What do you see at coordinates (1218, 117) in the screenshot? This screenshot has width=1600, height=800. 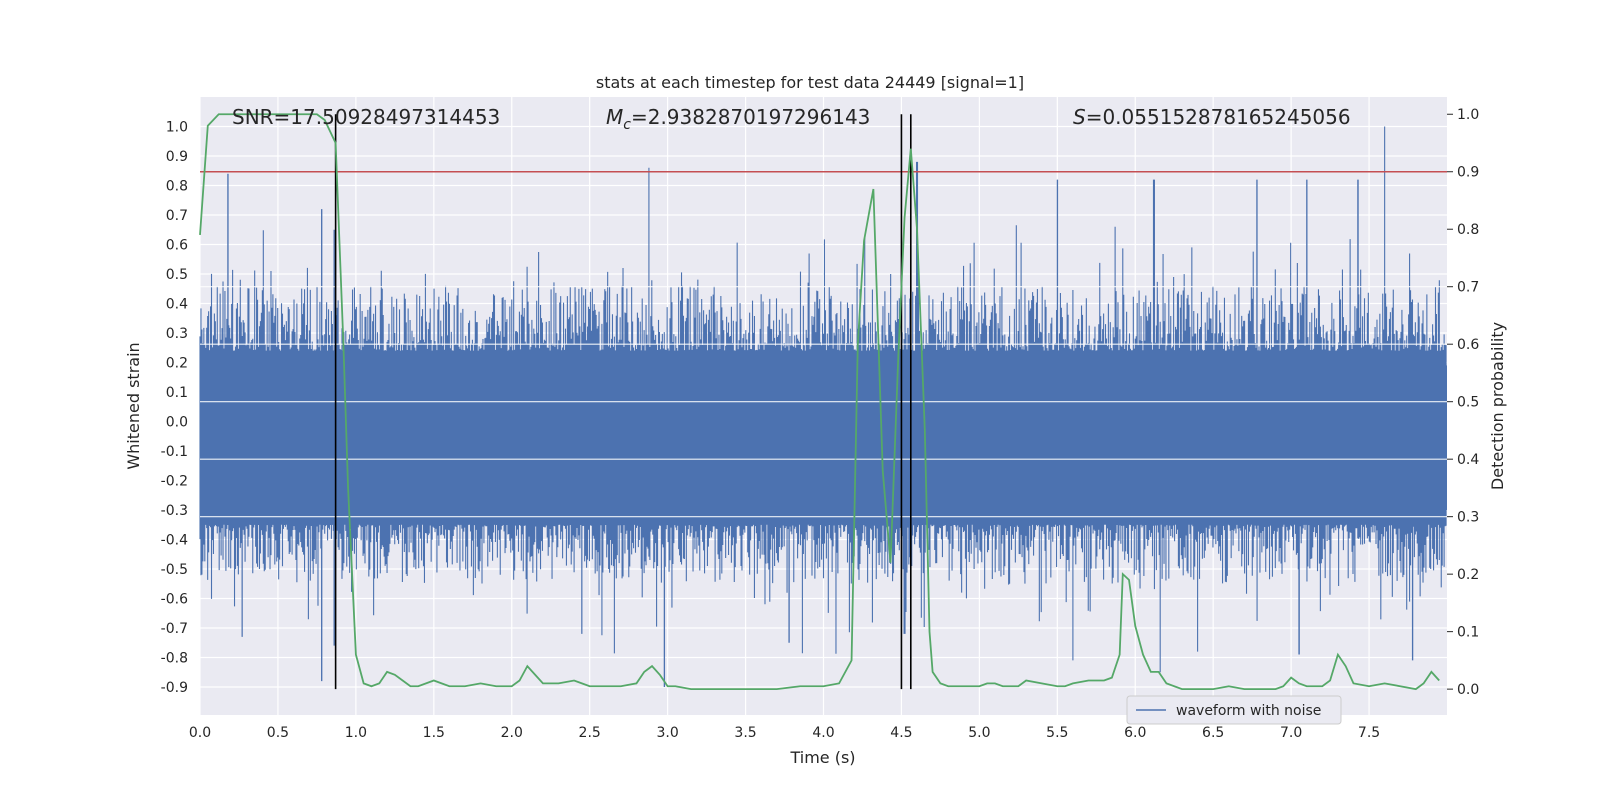 I see `s-value: =0.055152878165245056` at bounding box center [1218, 117].